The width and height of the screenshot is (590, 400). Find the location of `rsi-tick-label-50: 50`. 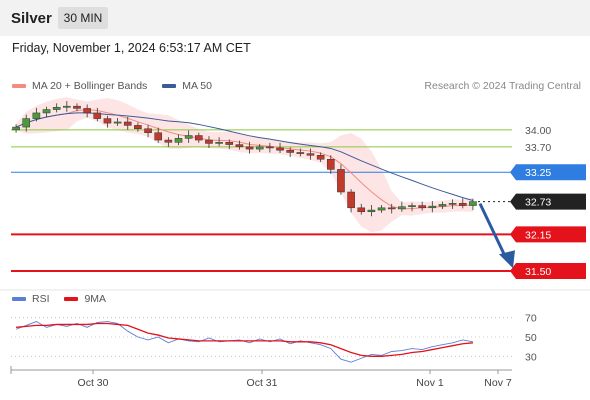

rsi-tick-label-50: 50 is located at coordinates (531, 338).